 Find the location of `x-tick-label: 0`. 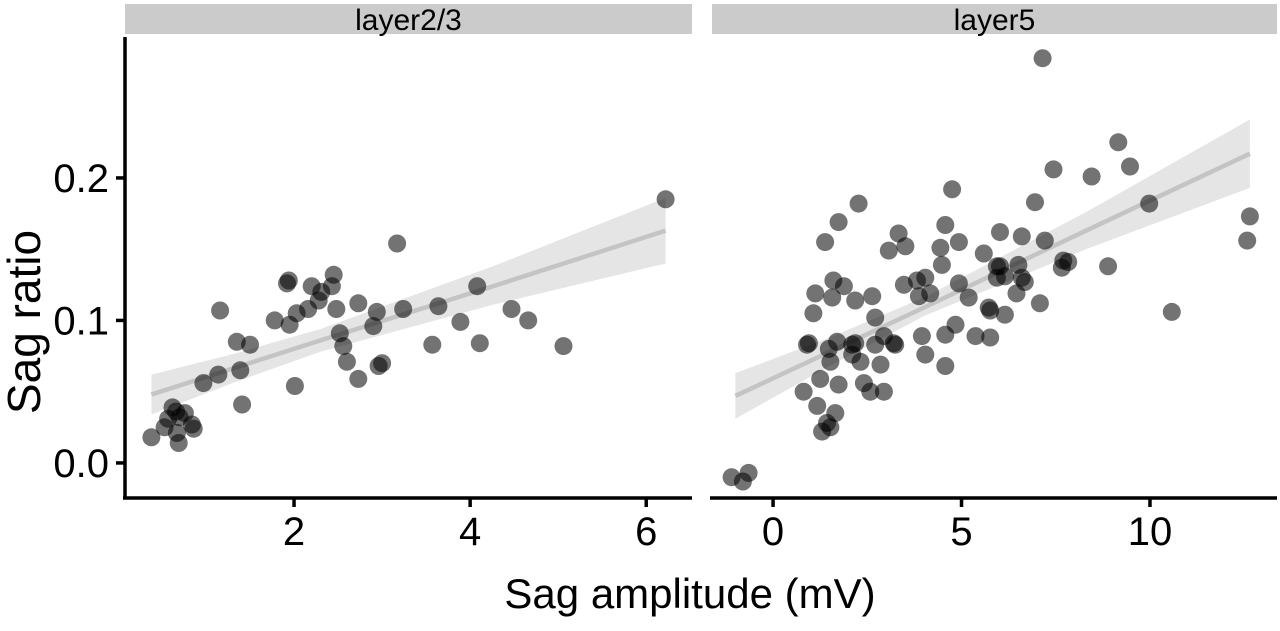

x-tick-label: 0 is located at coordinates (773, 532).